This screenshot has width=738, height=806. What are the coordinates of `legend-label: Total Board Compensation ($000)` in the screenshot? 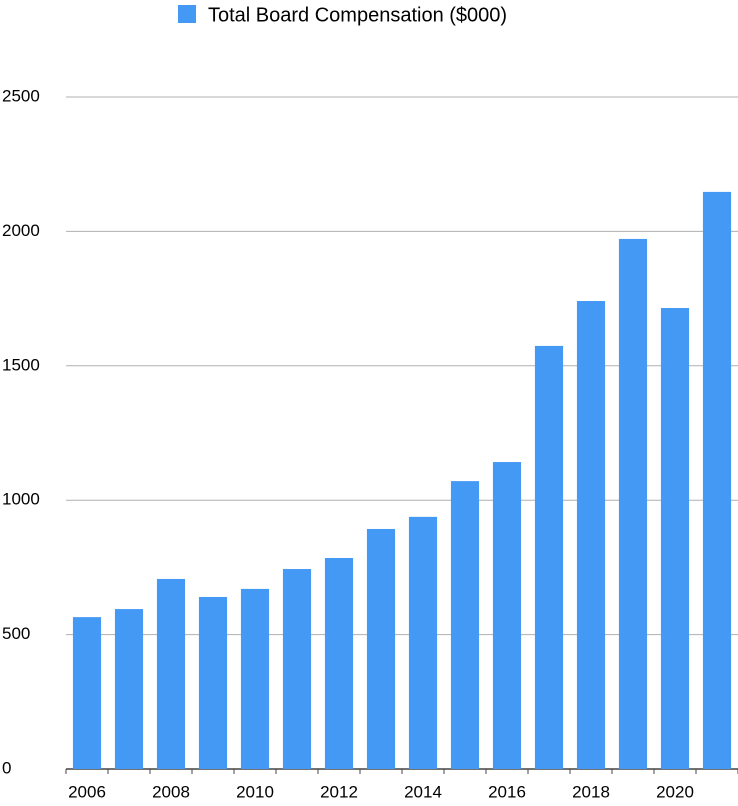 It's located at (357, 15).